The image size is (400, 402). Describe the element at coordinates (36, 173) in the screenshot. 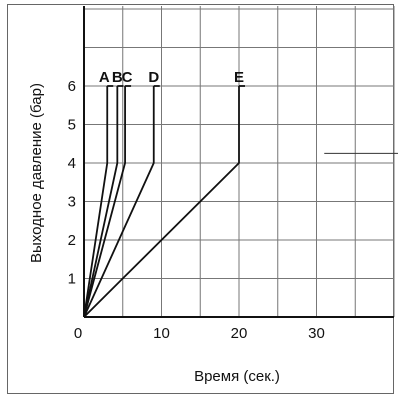

I see `y-axis-label: Выходное давление (бар)` at that location.